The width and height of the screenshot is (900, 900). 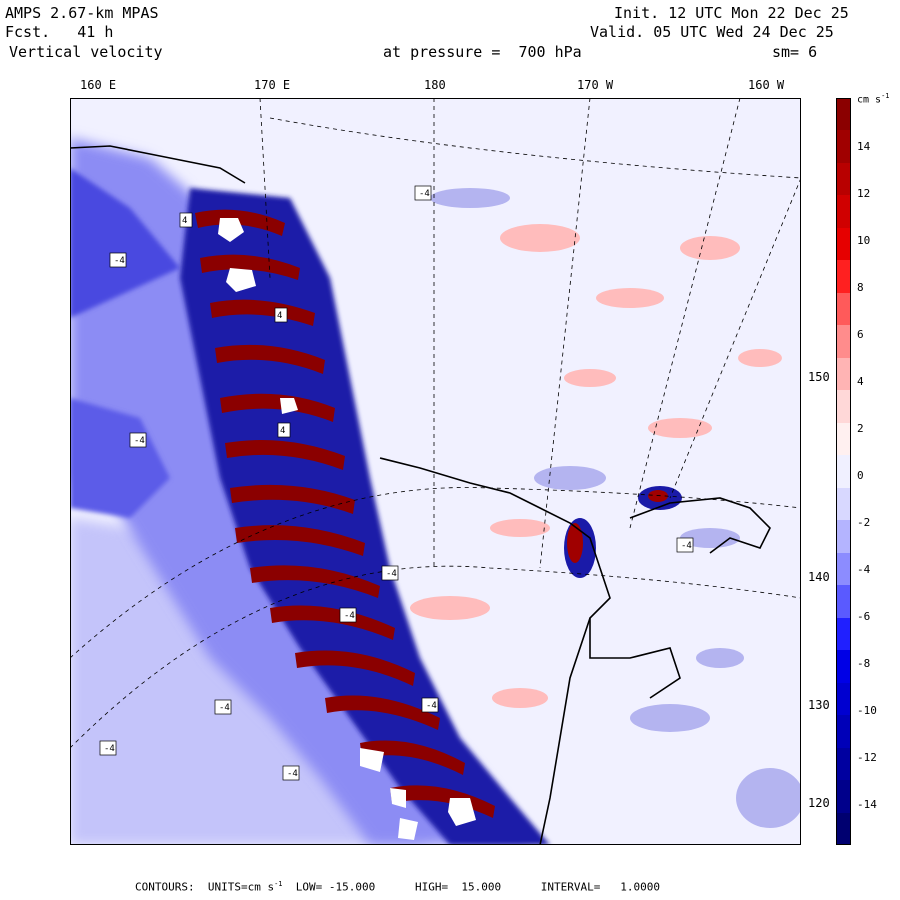 What do you see at coordinates (435, 85) in the screenshot?
I see `lon-label-180: 180` at bounding box center [435, 85].